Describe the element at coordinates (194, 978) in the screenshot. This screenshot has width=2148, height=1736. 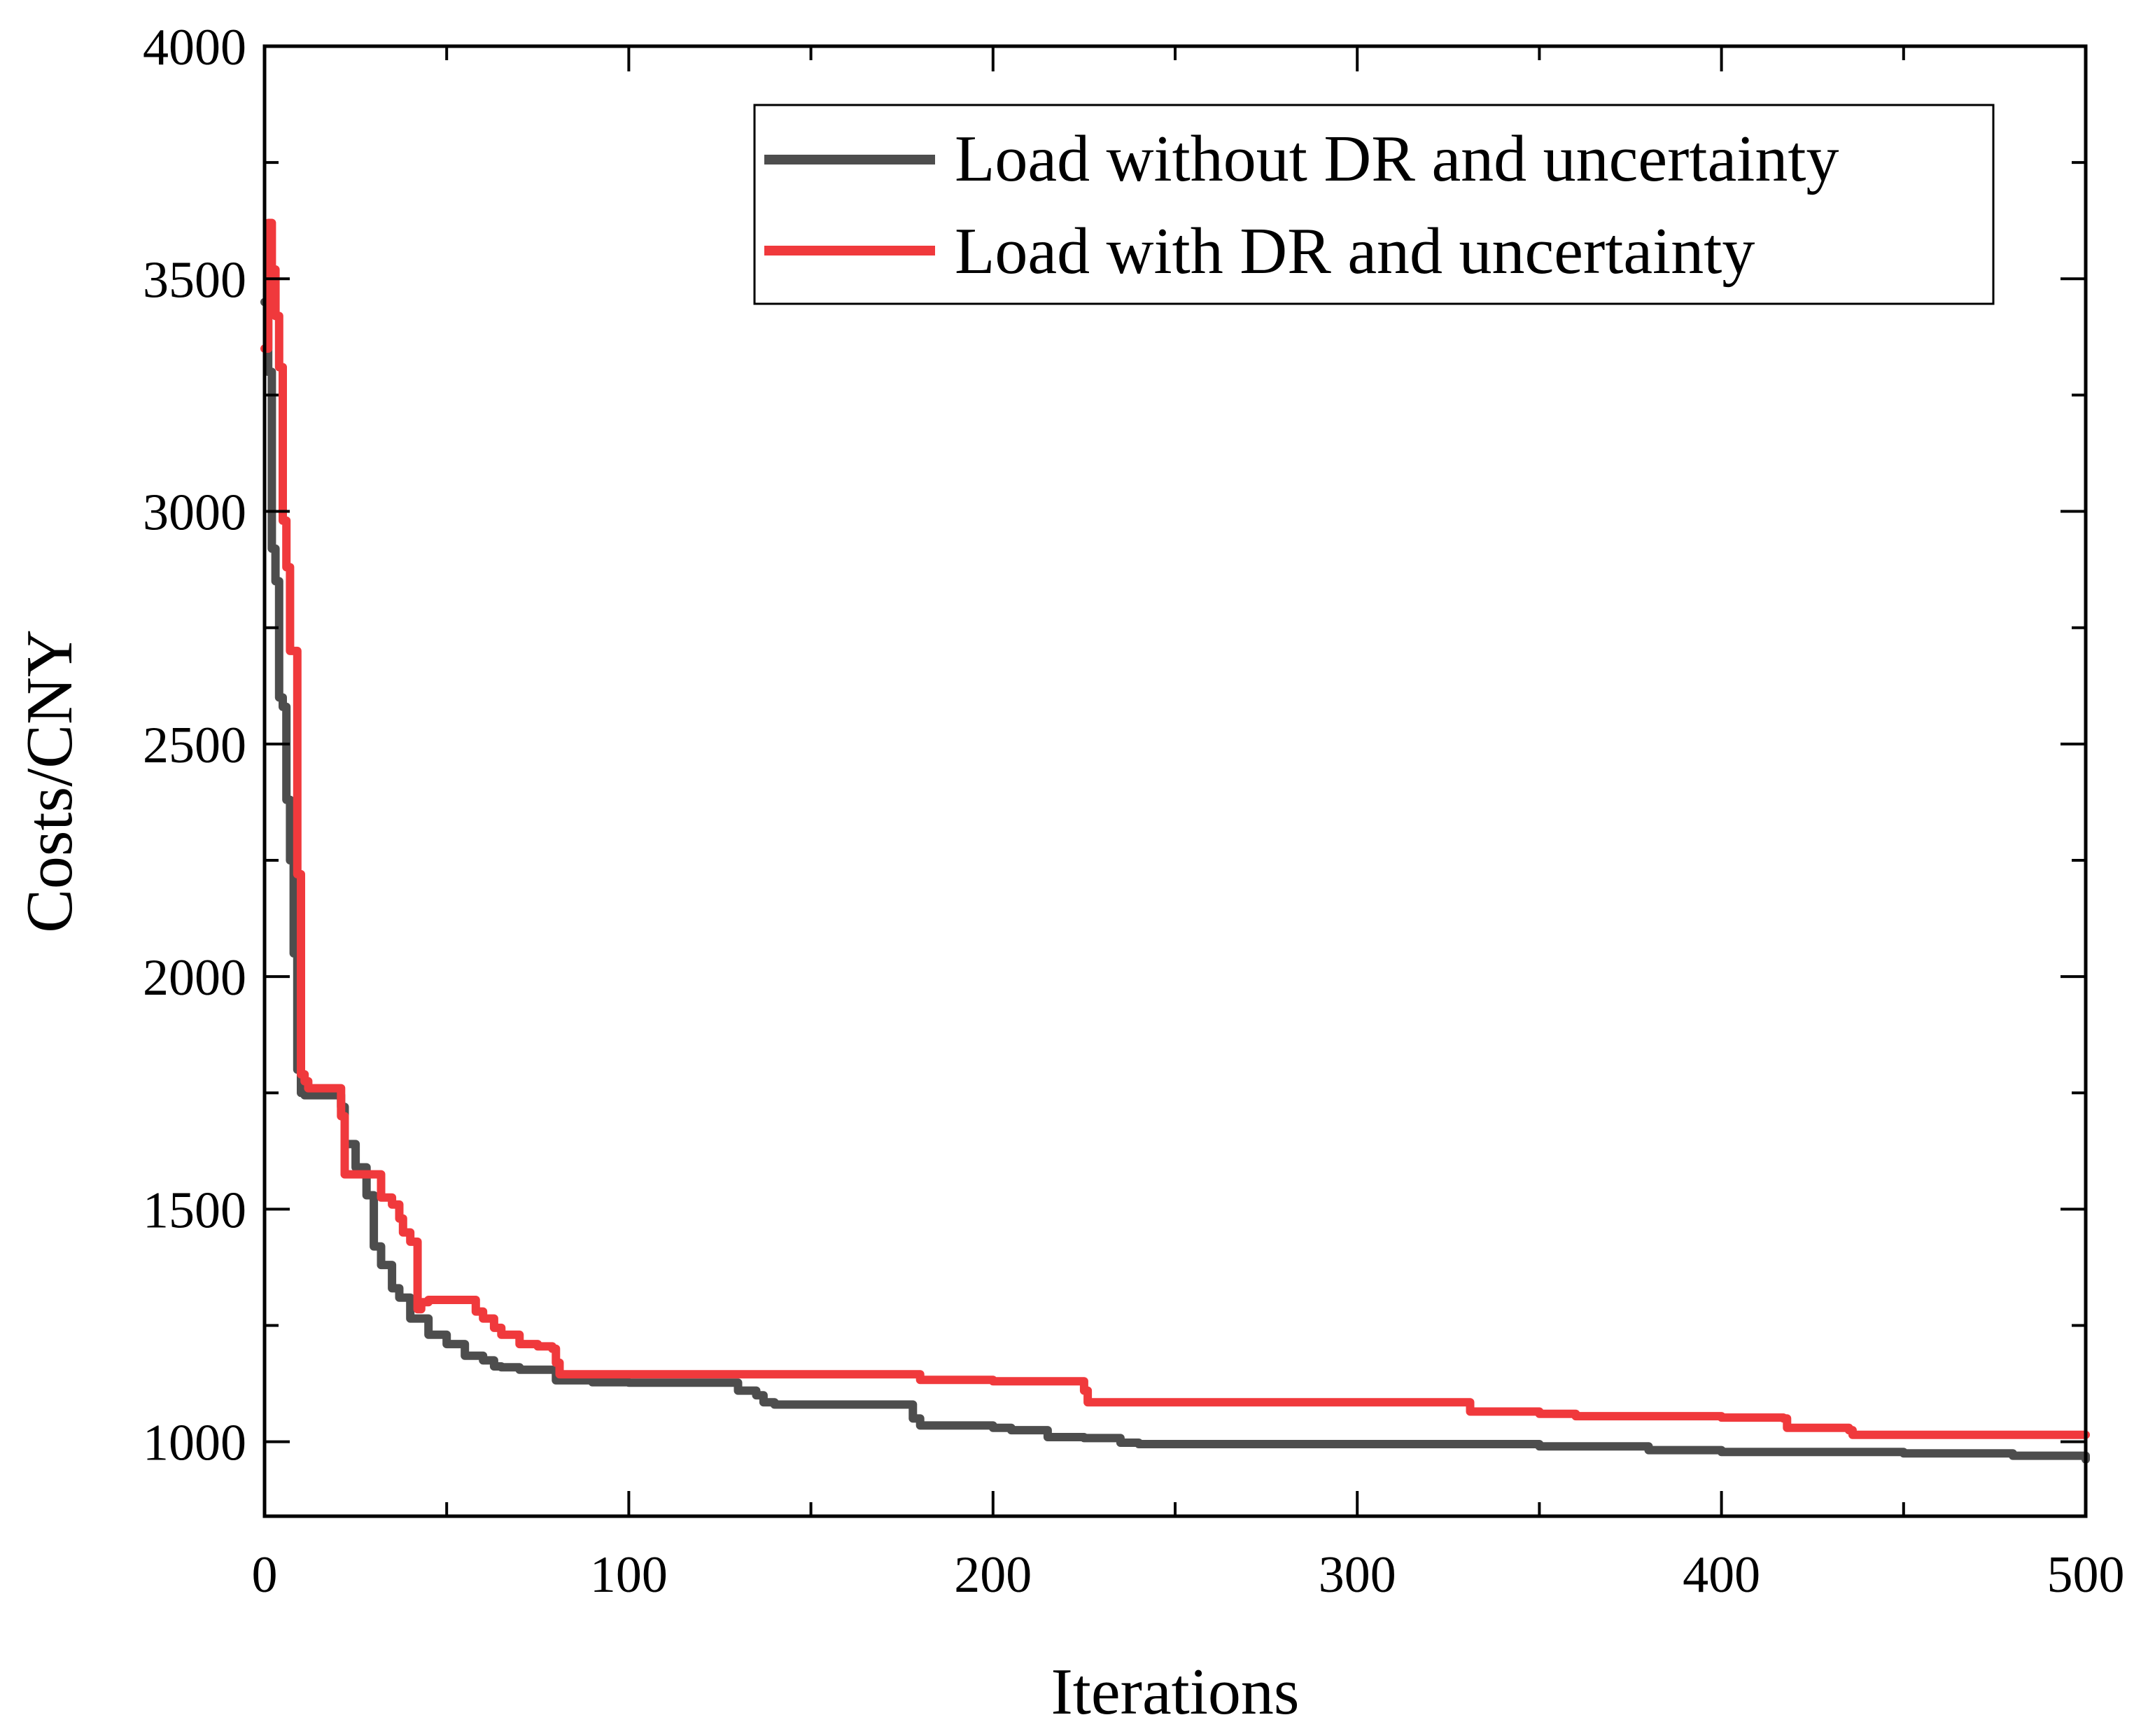
I see `y-tick-label: 2000` at that location.